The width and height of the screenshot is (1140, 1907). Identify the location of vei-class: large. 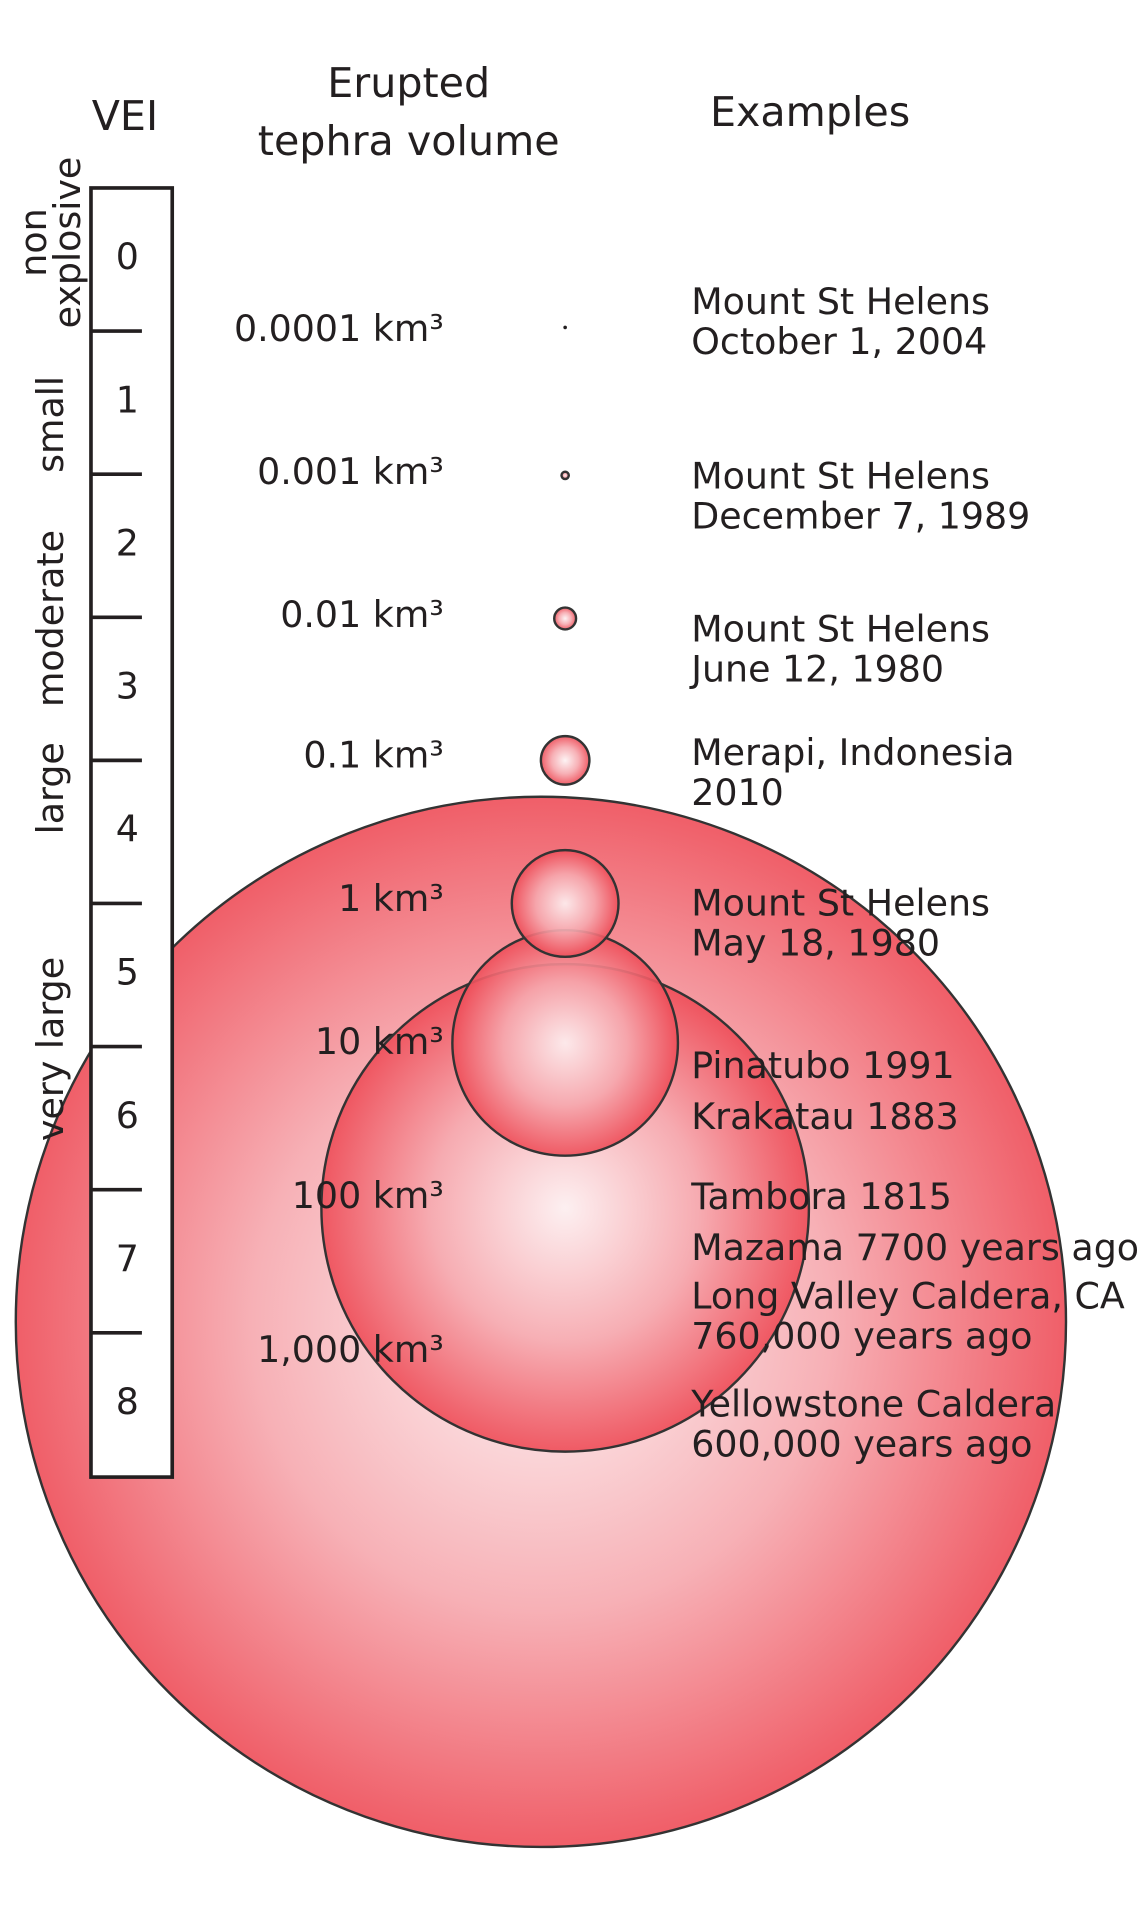
(50, 788).